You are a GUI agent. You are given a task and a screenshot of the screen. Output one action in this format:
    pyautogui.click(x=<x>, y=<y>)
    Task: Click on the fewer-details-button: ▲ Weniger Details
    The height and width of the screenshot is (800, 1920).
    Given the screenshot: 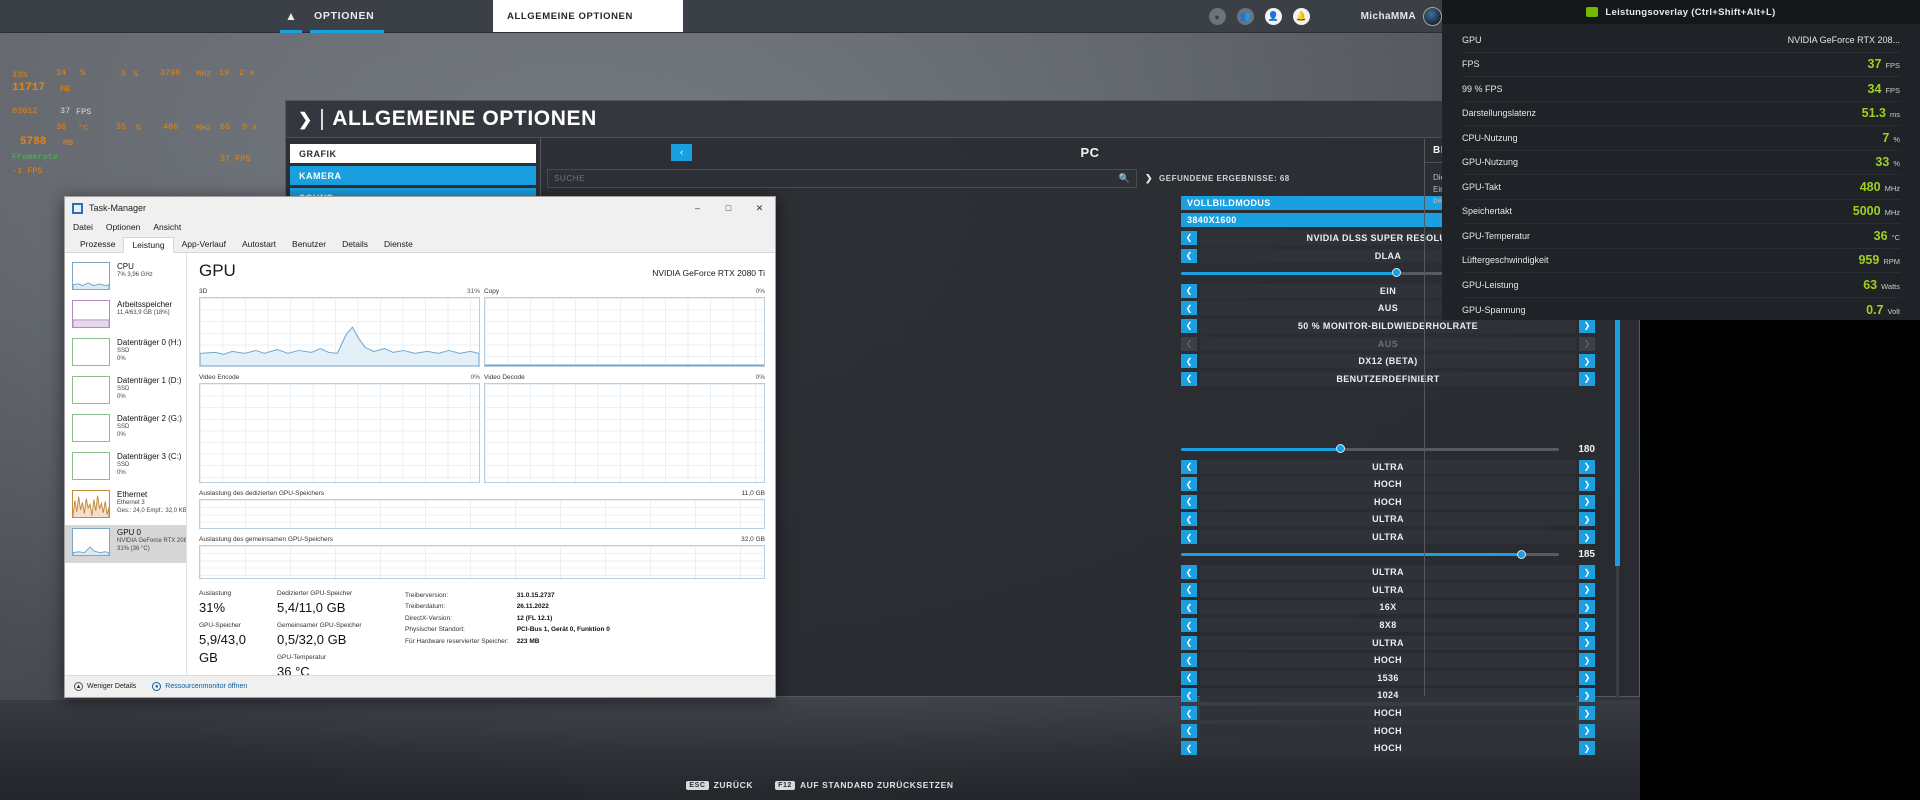 What is the action you would take?
    pyautogui.click(x=105, y=686)
    